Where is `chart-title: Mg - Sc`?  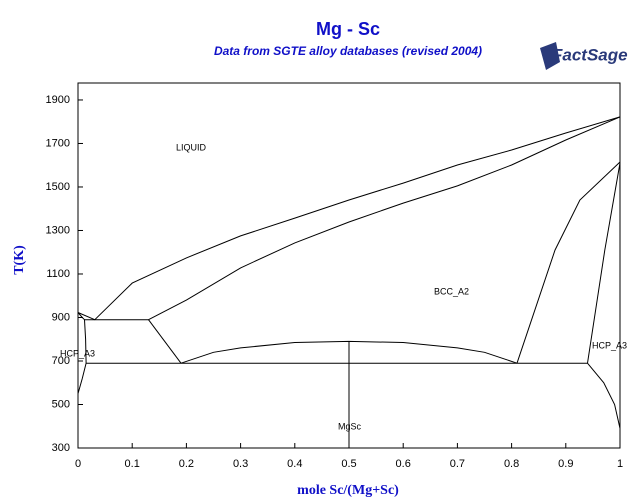
chart-title: Mg - Sc is located at coordinates (348, 29).